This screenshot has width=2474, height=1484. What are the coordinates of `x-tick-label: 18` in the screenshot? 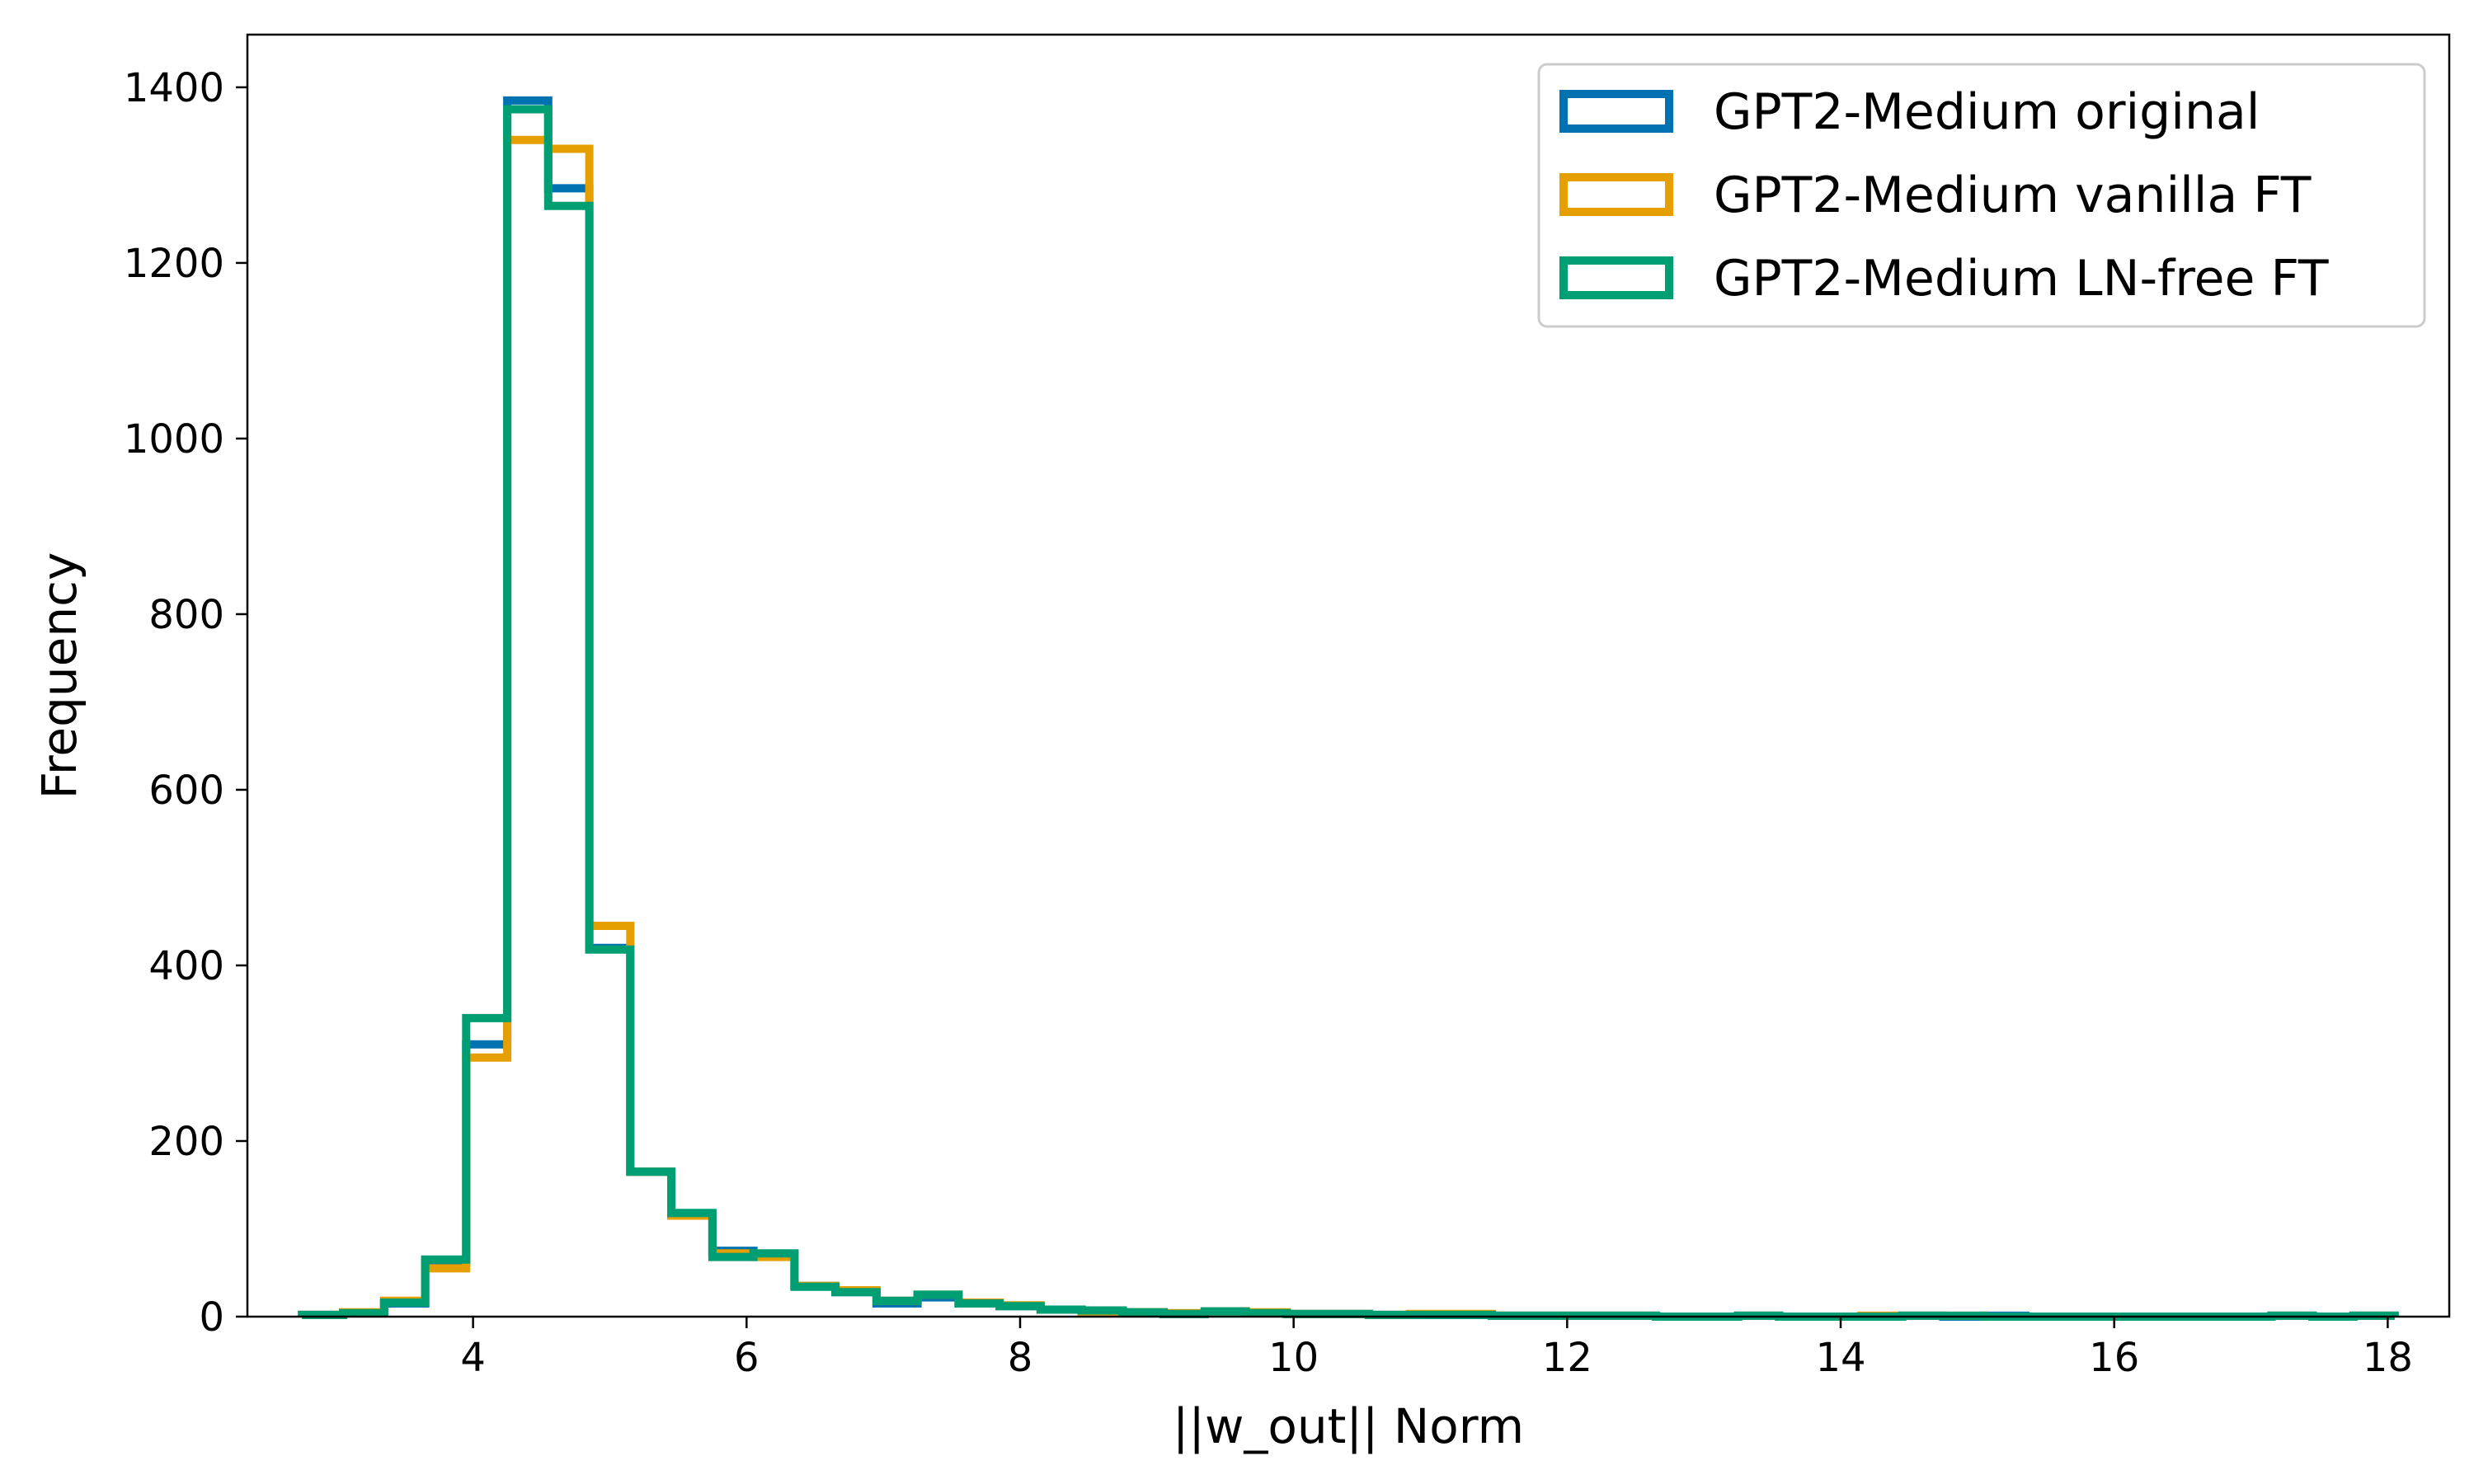 It's located at (2388, 1358).